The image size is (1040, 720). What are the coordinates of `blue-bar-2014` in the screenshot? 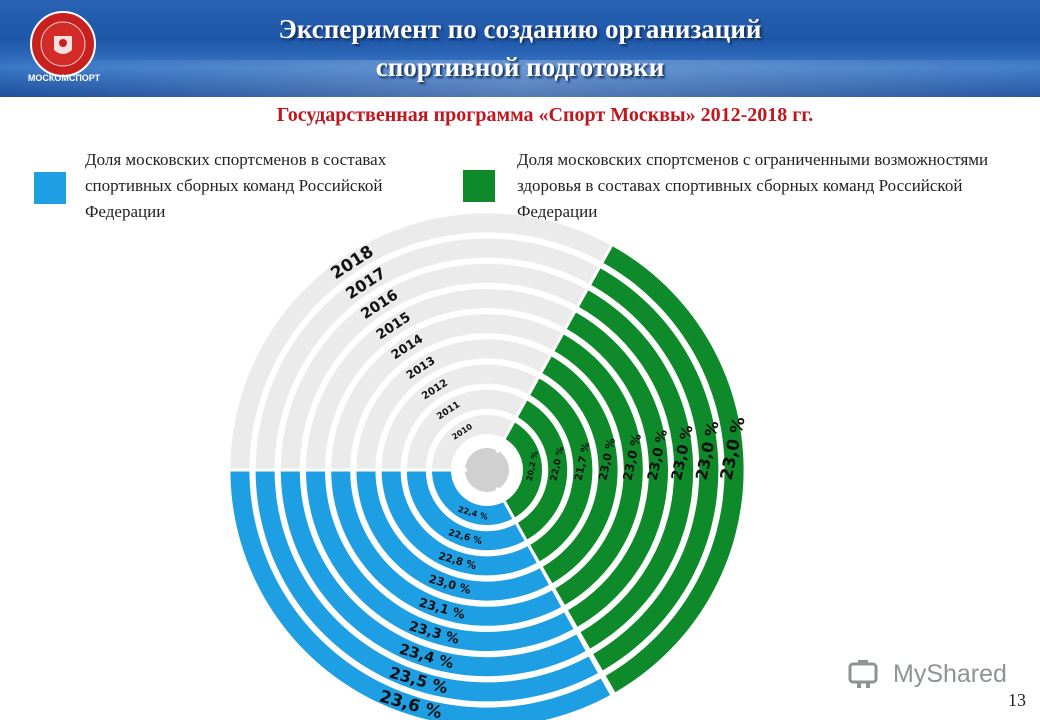 It's located at (447, 548).